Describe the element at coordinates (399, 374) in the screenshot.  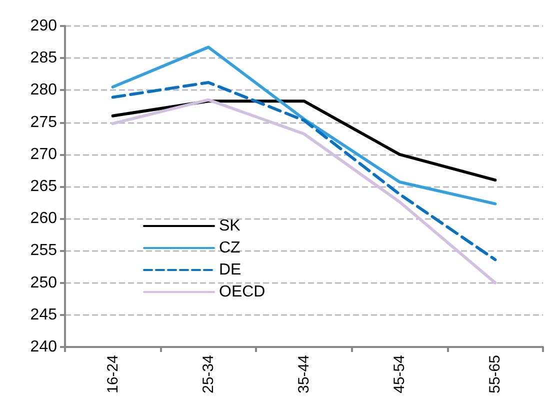
I see `x-tick-label: 45-54` at that location.